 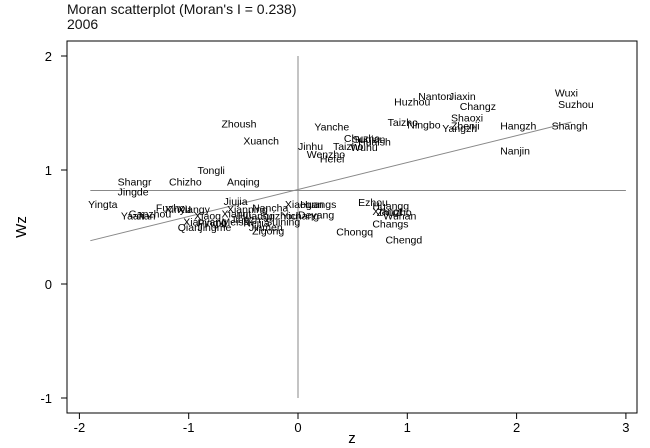 I want to click on point-label: Yanche, so click(x=331, y=128).